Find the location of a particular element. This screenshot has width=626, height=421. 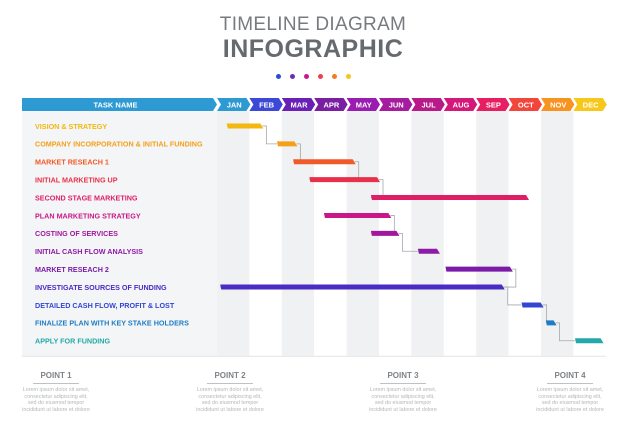

month-column-bg-apr is located at coordinates (330, 233).